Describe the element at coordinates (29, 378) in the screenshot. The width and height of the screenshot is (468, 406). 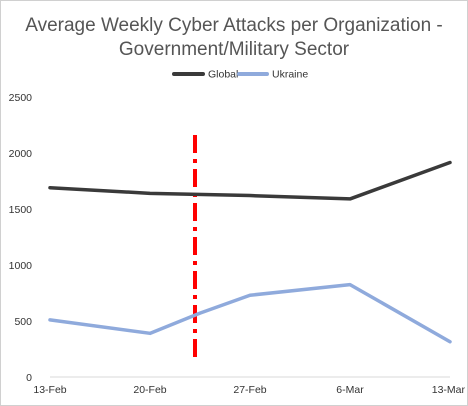
I see `y-tick-label: 0` at that location.